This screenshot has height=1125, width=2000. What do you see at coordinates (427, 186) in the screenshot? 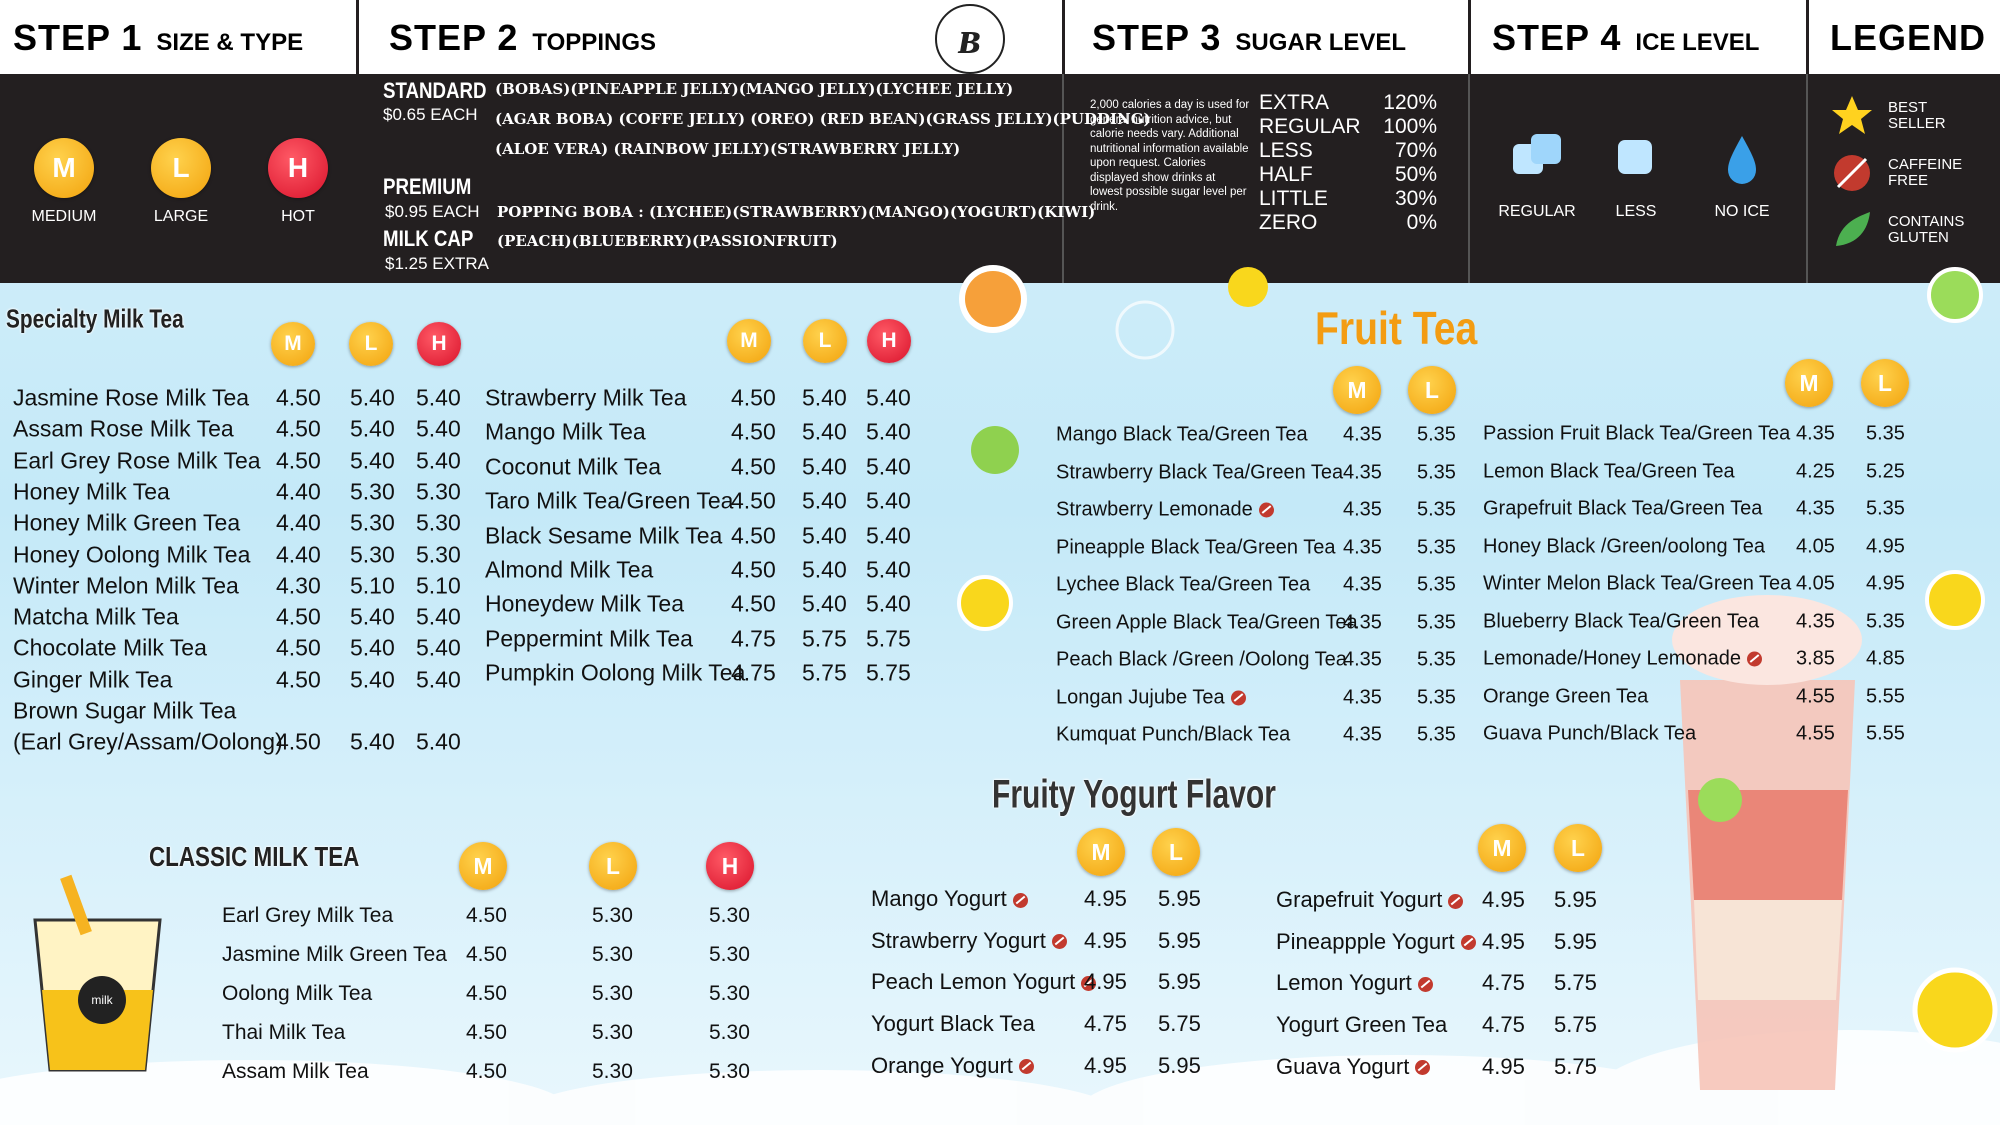
I see `topping-tier: PREMIUM` at bounding box center [427, 186].